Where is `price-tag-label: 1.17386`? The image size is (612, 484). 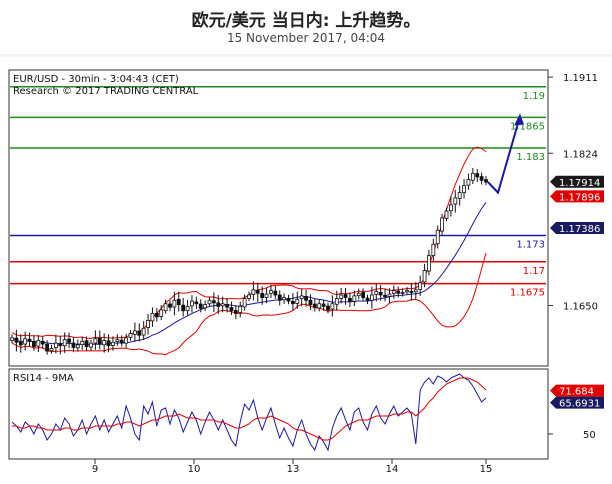 price-tag-label: 1.17386 is located at coordinates (579, 229).